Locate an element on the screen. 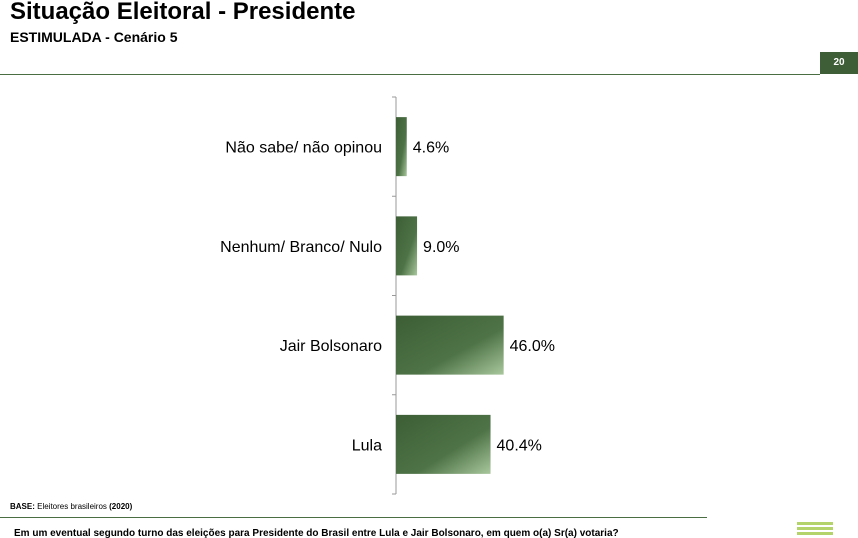 Image resolution: width=858 pixels, height=538 pixels. page-title: Situação Eleitoral - Presidente is located at coordinates (183, 12).